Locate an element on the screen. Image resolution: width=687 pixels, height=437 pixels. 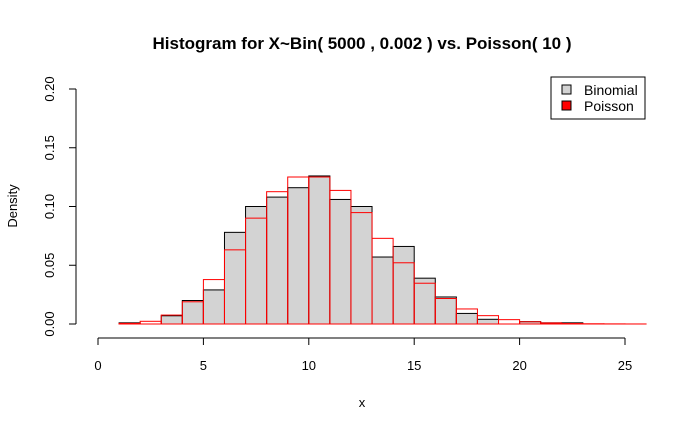
y-tick-label: 0.10 is located at coordinates (49, 206).